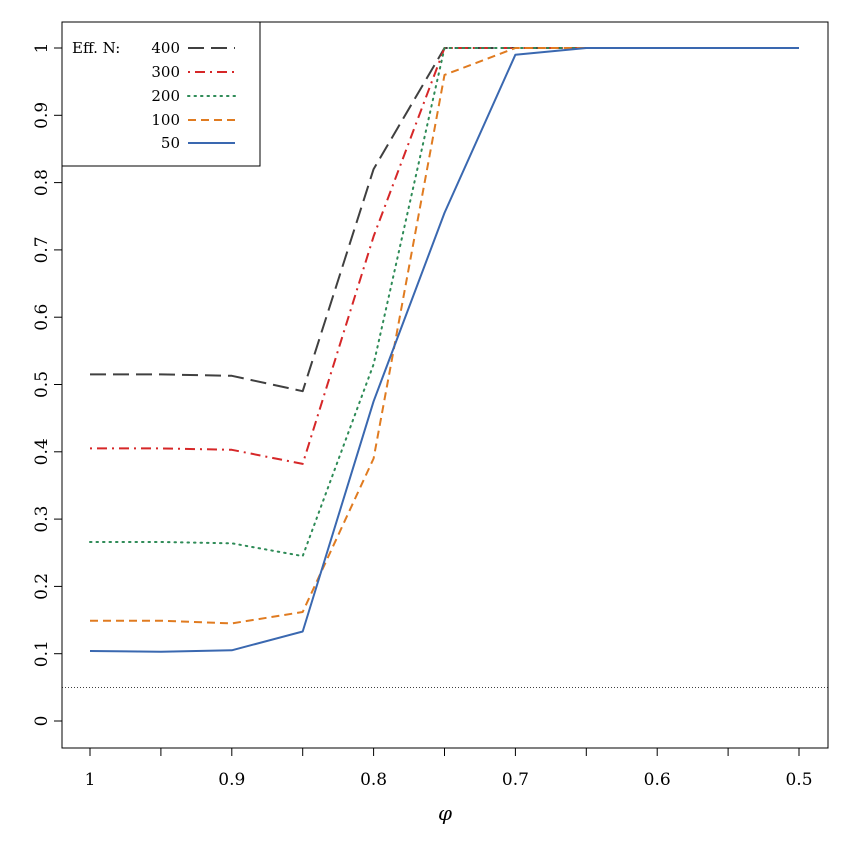 The width and height of the screenshot is (850, 850). Describe the element at coordinates (90, 780) in the screenshot. I see `x-tick-label: 1` at that location.